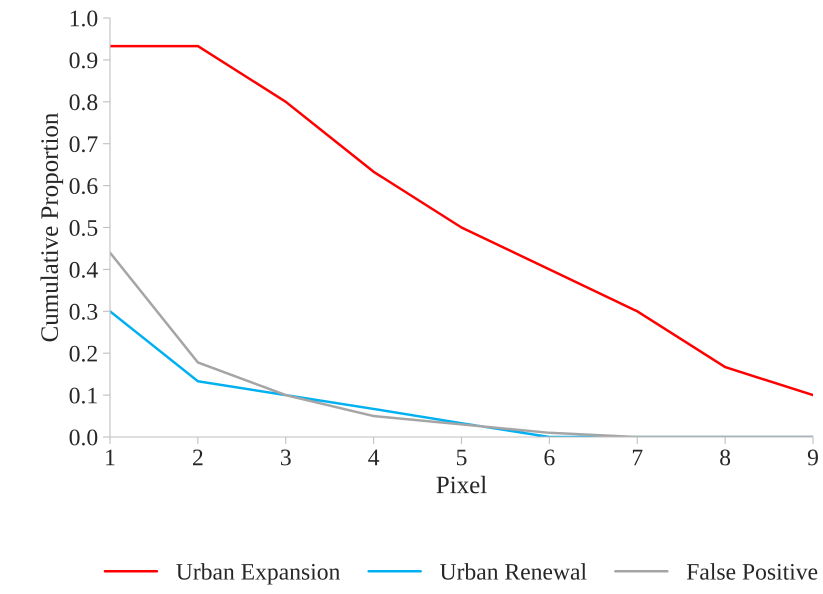 This screenshot has height=594, width=823. I want to click on y-tick-label: 0.2, so click(83, 354).